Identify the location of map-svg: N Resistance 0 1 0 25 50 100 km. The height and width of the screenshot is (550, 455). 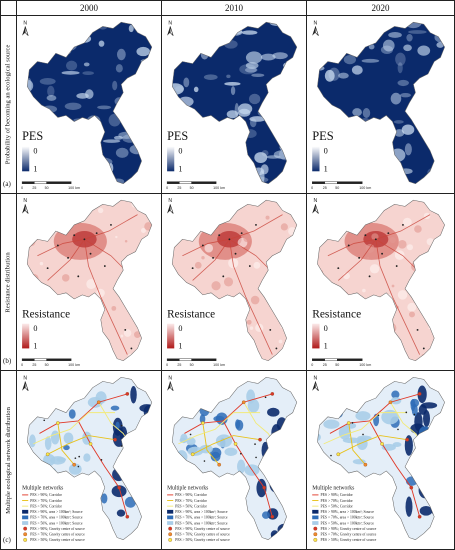
(378, 282).